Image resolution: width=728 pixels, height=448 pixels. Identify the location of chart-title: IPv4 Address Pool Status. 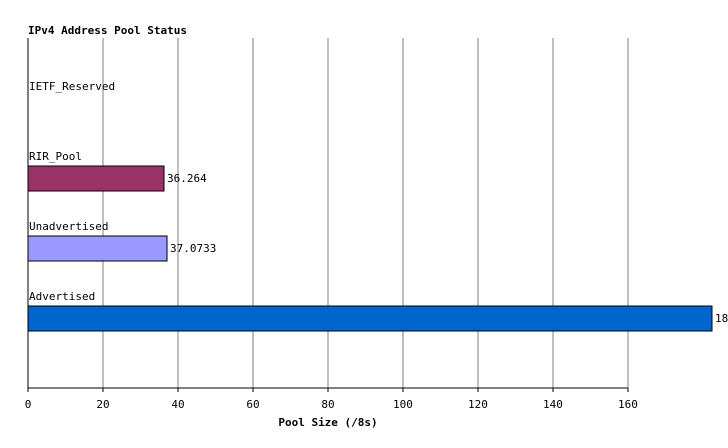
(107, 30).